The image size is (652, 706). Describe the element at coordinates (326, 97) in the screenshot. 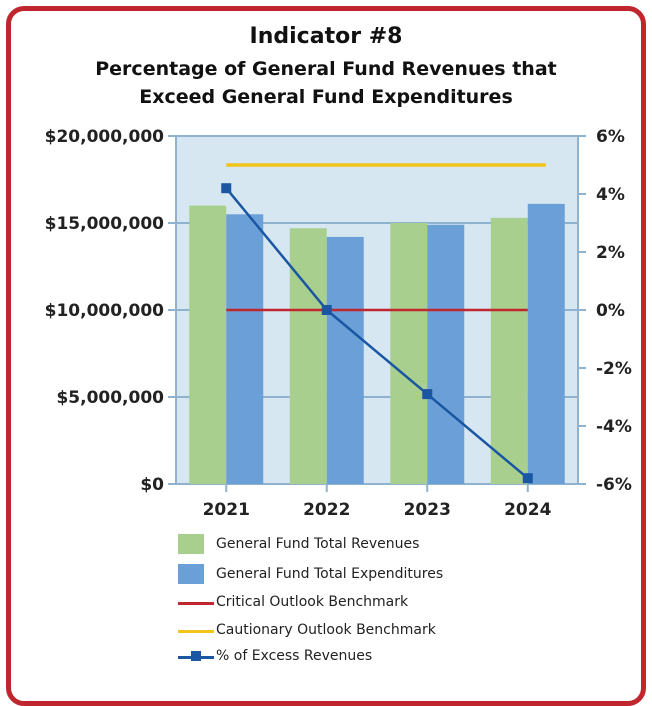

I see `chart-subtitle-line-2: Exceed General Fund Expenditures` at that location.